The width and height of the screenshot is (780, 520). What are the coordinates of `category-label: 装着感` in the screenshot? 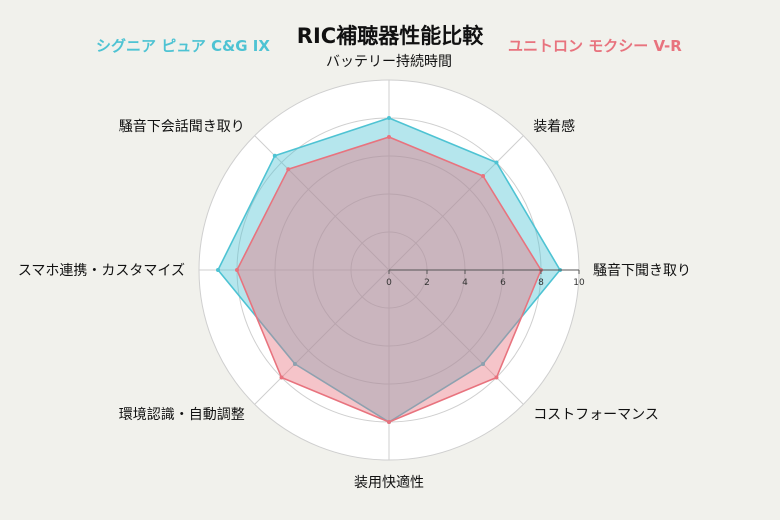 It's located at (554, 126).